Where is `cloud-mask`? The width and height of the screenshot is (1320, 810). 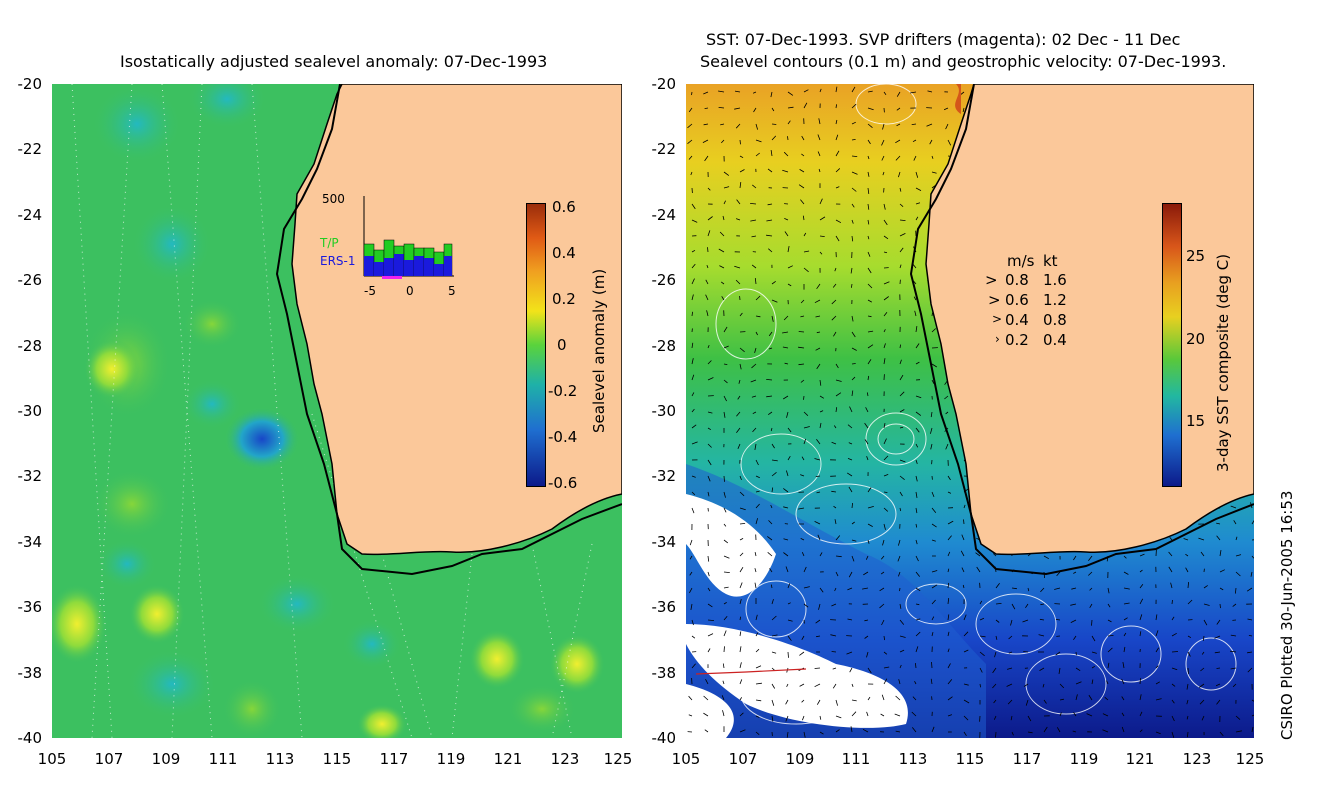
cloud-mask is located at coordinates (797, 616).